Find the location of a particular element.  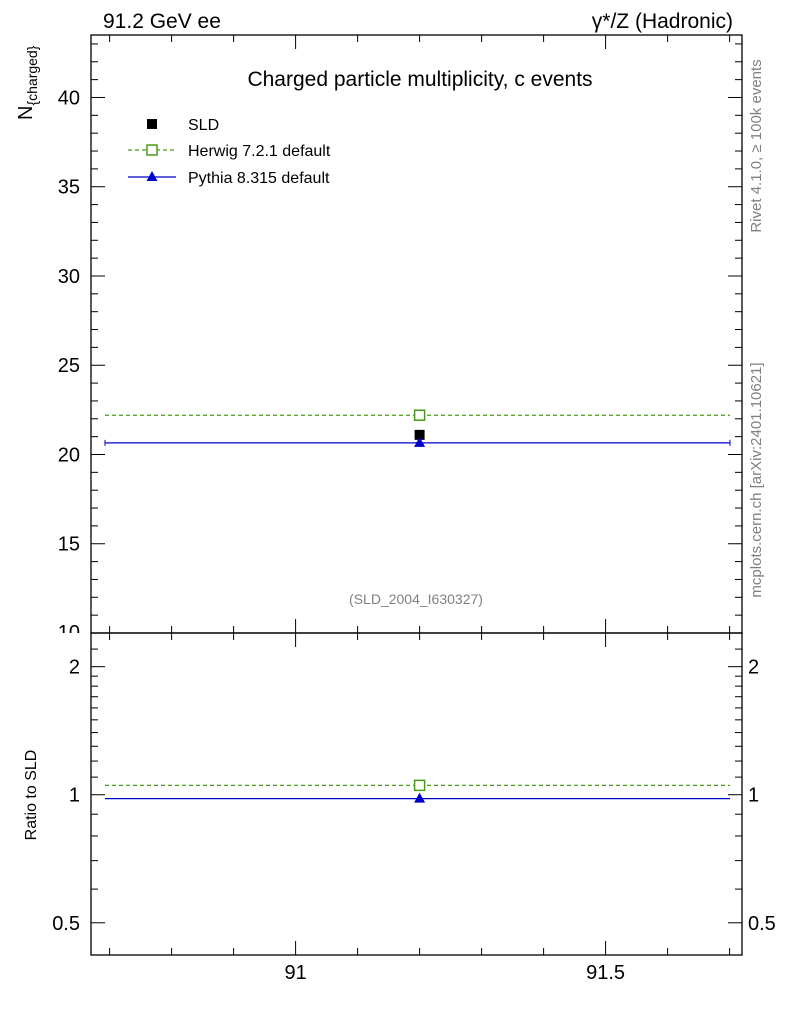

ratio-data is located at coordinates (417, 791).